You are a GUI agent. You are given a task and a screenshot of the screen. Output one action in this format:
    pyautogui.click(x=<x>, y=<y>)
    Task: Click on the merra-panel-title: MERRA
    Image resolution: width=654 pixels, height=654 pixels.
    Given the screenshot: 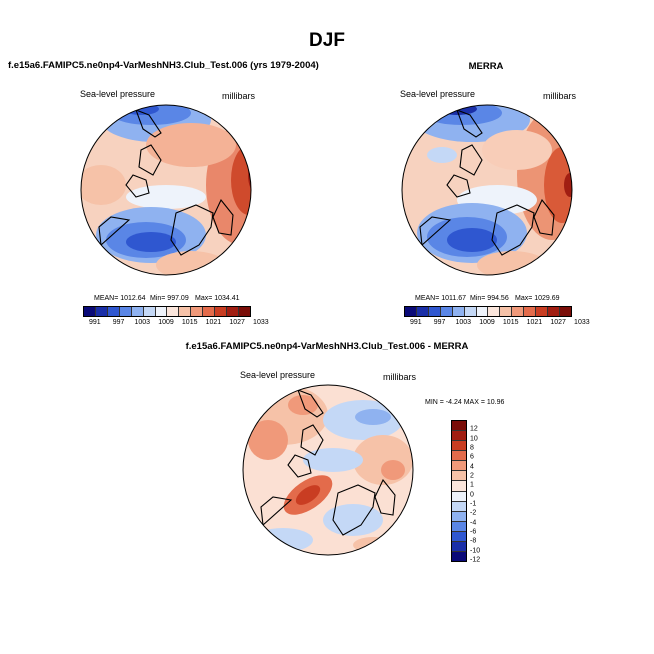 What is the action you would take?
    pyautogui.click(x=486, y=66)
    